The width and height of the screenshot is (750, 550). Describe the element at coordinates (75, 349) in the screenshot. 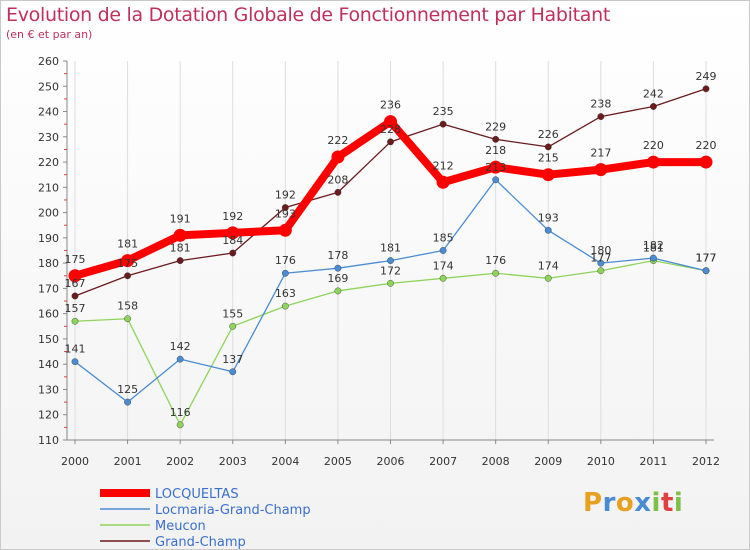

I see `data-label-locmaria-grand-champ: 141` at that location.